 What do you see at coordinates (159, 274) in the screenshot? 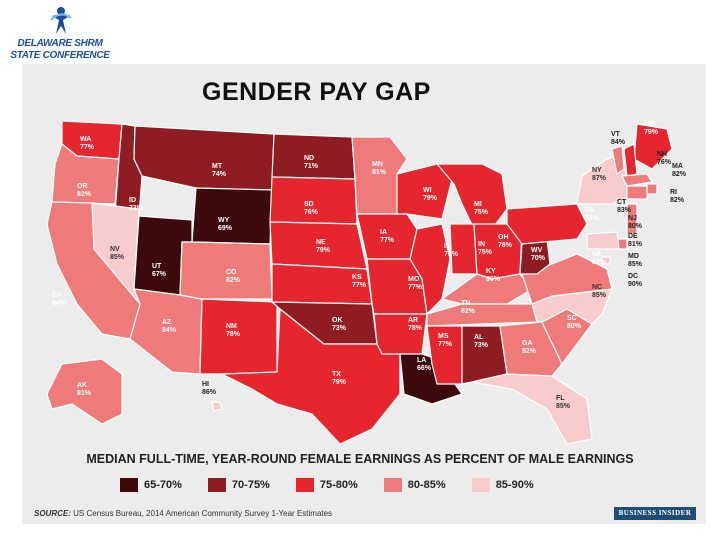
I see `state-value: 67%` at bounding box center [159, 274].